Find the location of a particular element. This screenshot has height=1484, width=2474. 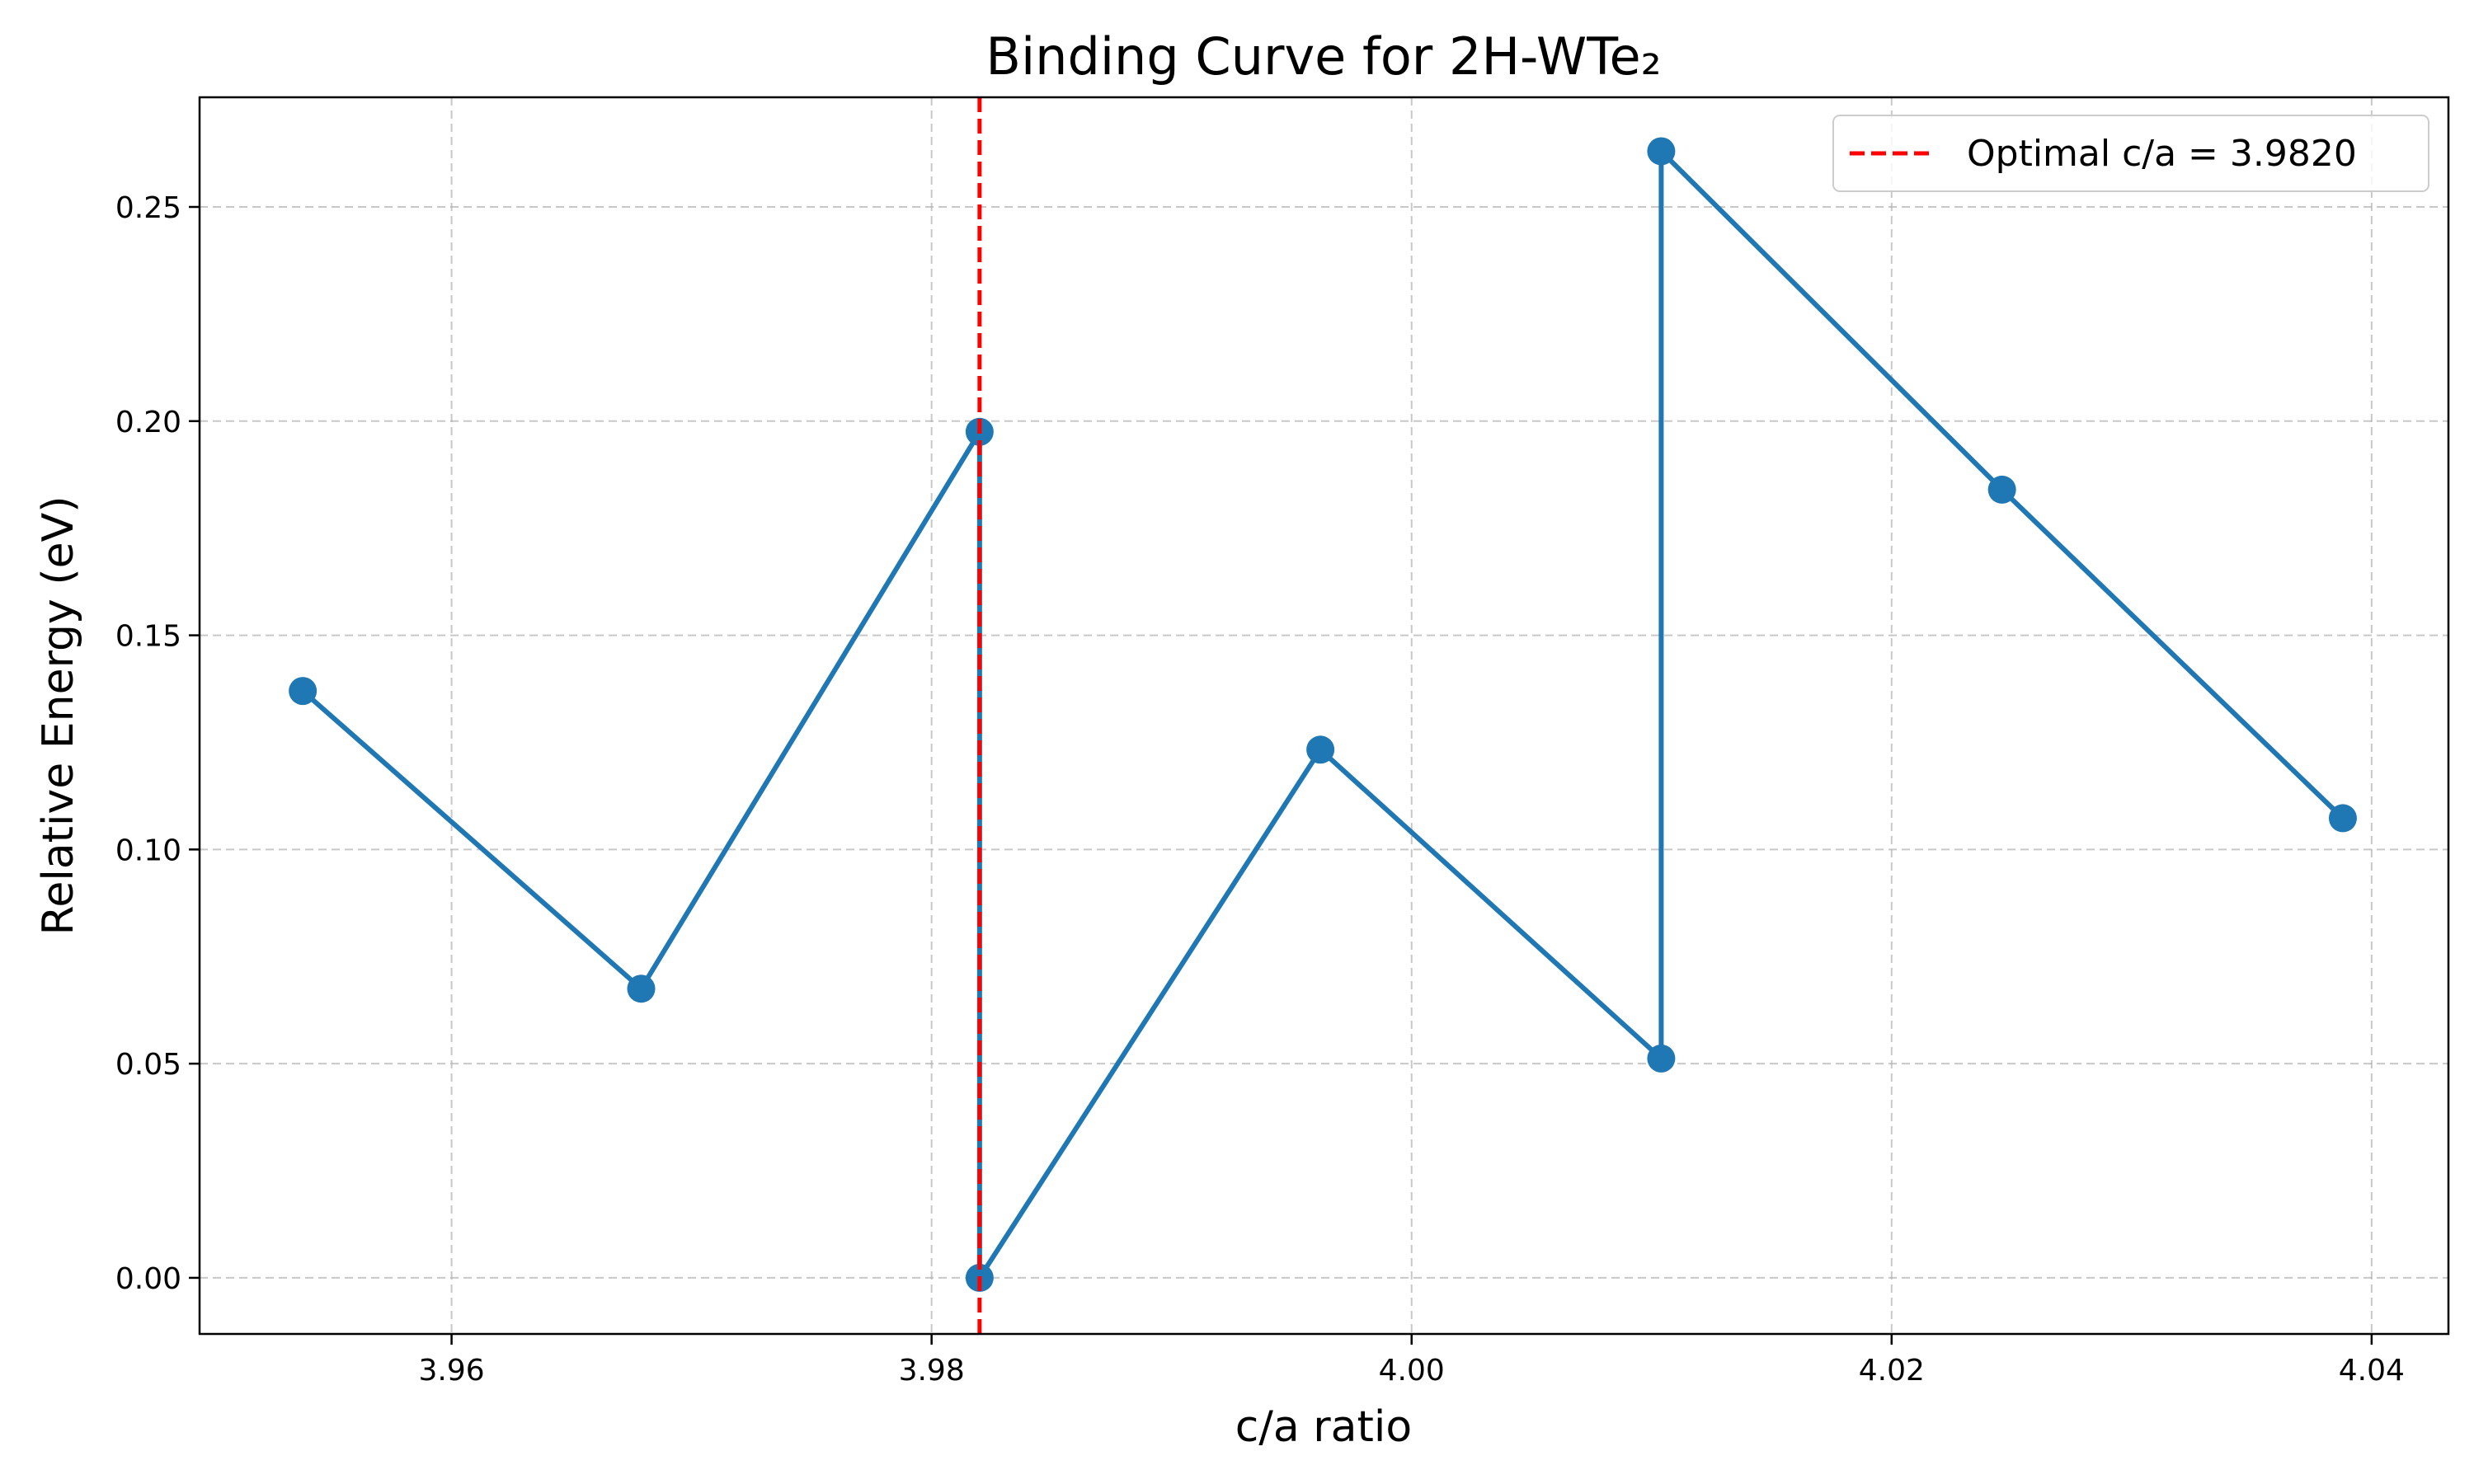

y-axis-label: Relative Energy (eV) is located at coordinates (58, 716).